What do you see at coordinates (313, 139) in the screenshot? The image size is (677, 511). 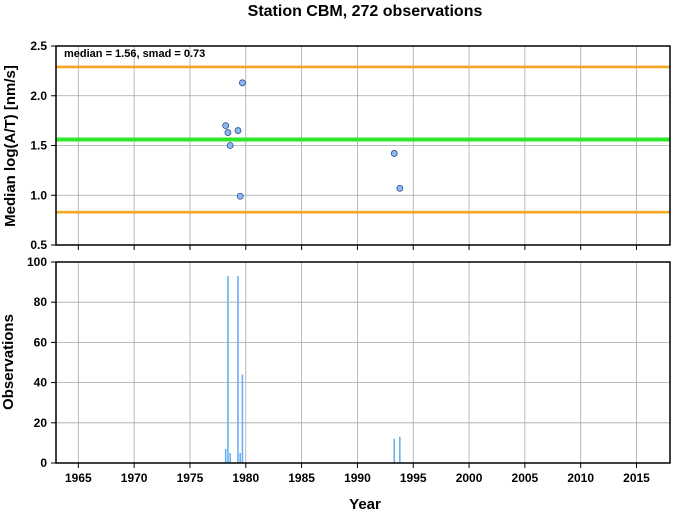 I see `top-points` at bounding box center [313, 139].